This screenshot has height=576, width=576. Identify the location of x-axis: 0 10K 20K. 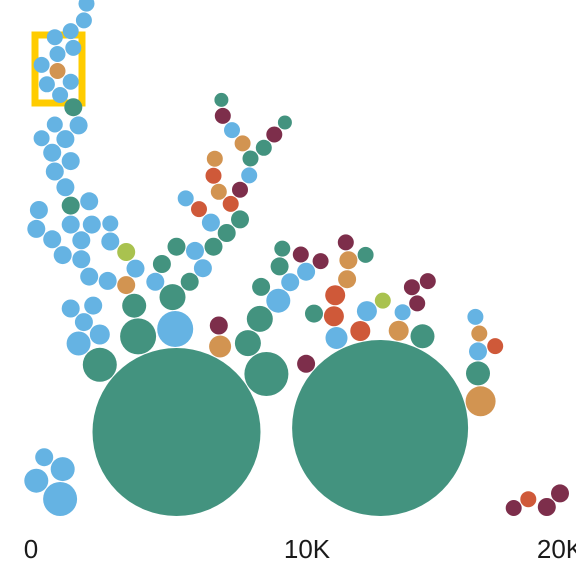
(300, 549).